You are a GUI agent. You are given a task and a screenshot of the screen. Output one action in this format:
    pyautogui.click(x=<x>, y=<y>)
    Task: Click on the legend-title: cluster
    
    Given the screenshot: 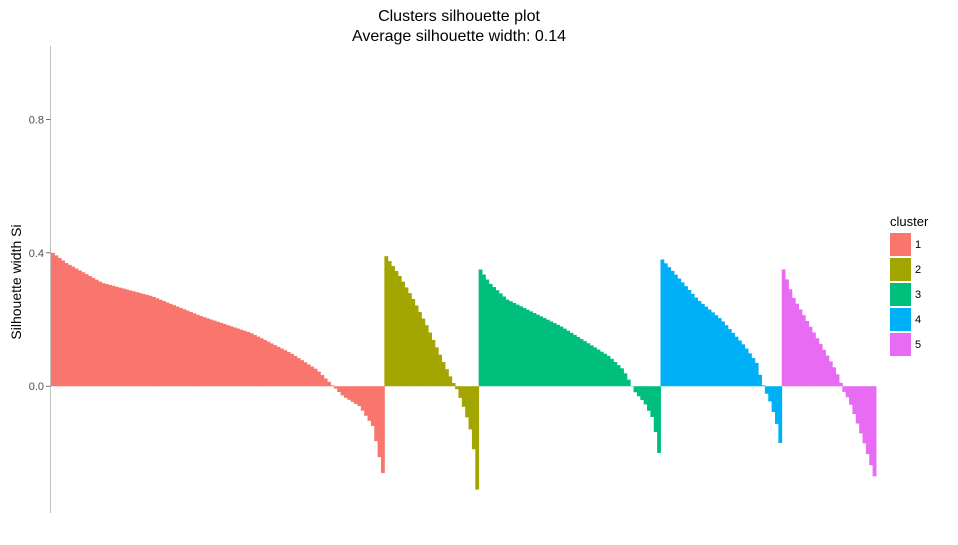 What is the action you would take?
    pyautogui.click(x=909, y=221)
    